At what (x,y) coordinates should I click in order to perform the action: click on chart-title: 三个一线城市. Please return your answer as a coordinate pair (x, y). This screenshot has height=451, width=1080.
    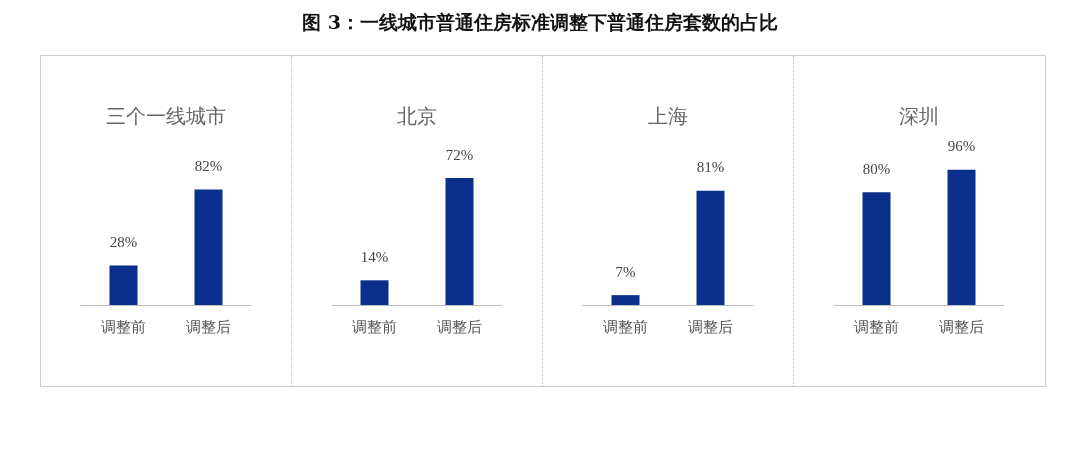
    Looking at the image, I should click on (166, 116).